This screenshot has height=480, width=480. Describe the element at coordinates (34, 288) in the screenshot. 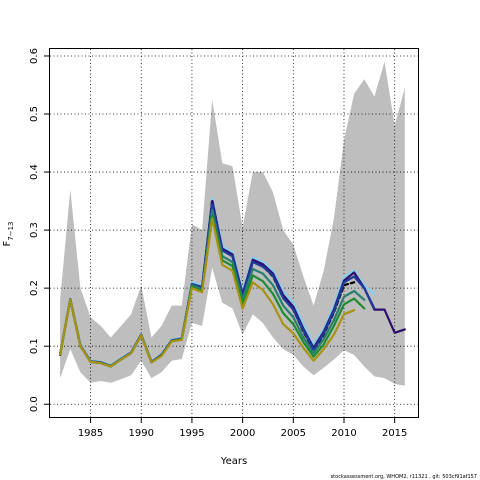

I see `y-tick-label: 0.2` at that location.